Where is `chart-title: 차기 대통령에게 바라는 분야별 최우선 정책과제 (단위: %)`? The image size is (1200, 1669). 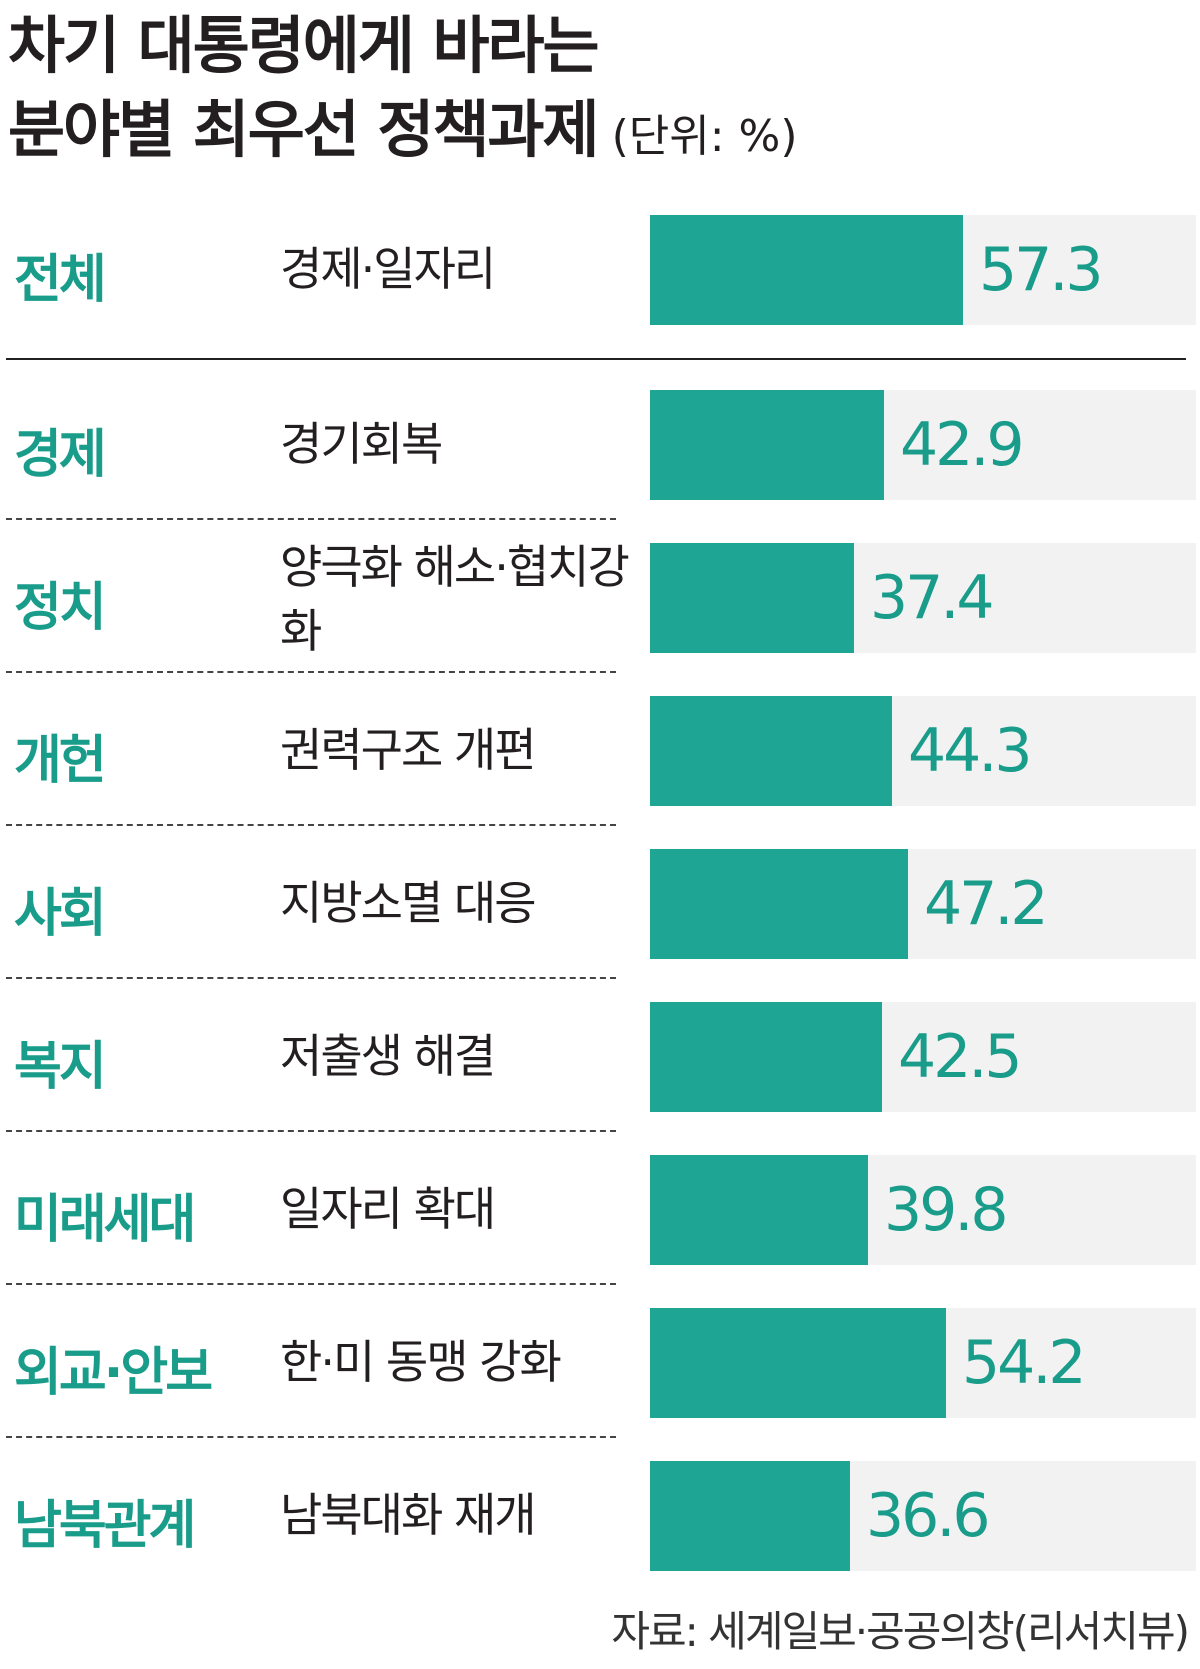
chart-title: 차기 대통령에게 바라는 분야별 최우선 정책과제 (단위: %) is located at coordinates (403, 91).